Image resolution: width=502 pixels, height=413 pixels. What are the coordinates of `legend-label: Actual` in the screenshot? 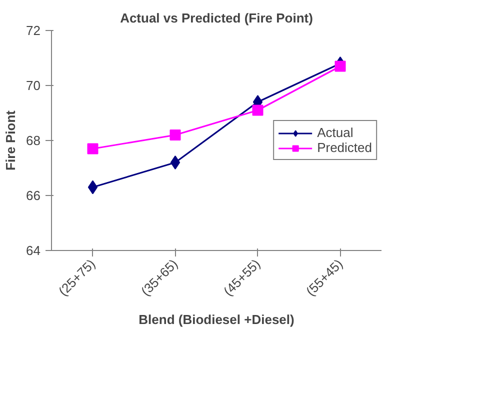 It's located at (335, 132).